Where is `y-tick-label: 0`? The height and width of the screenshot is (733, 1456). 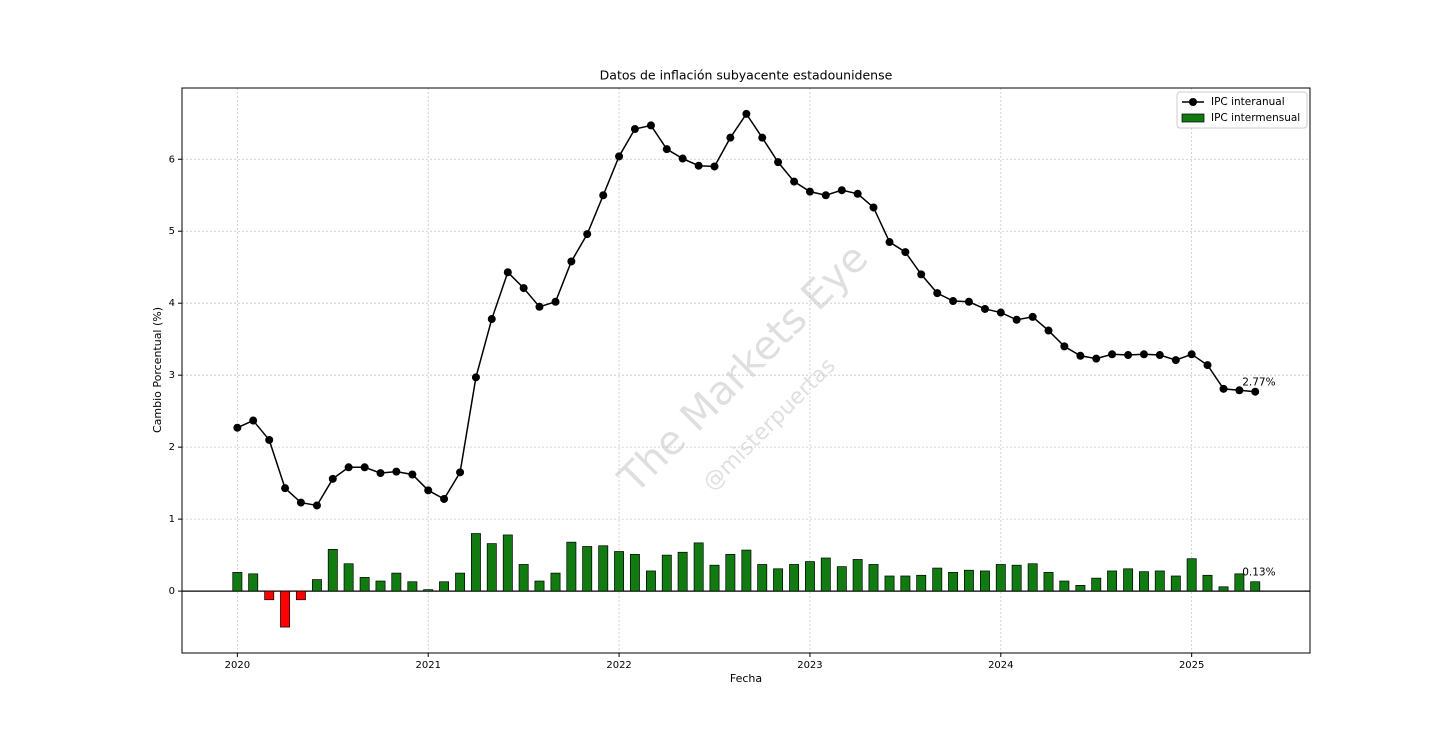
y-tick-label: 0 is located at coordinates (172, 591).